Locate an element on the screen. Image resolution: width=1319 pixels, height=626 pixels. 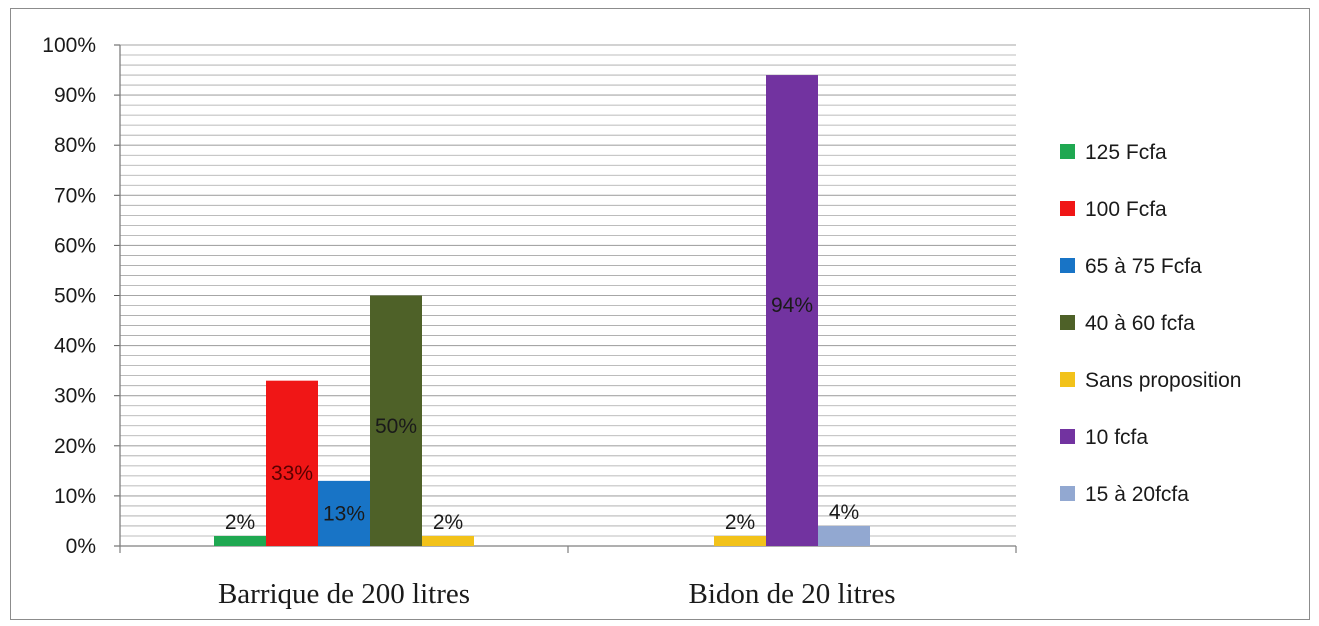
y-tick-label: 80% is located at coordinates (75, 145).